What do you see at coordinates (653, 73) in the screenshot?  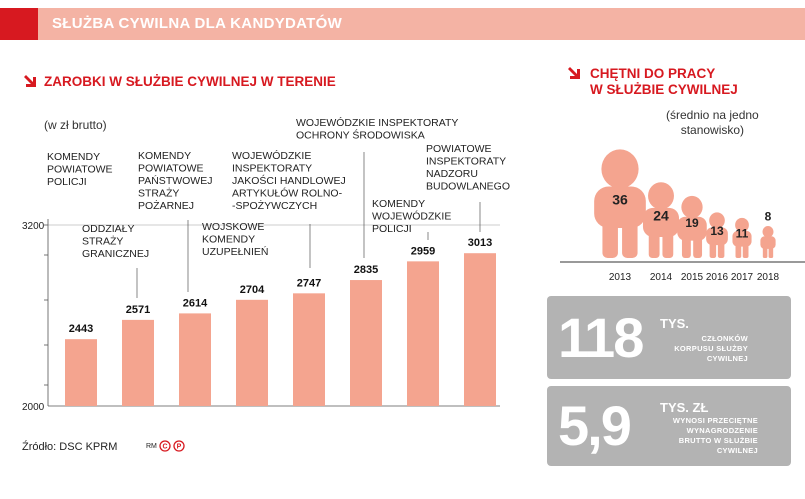 I see `candidates-title-line-1: CHĘTNI DO PRACY` at bounding box center [653, 73].